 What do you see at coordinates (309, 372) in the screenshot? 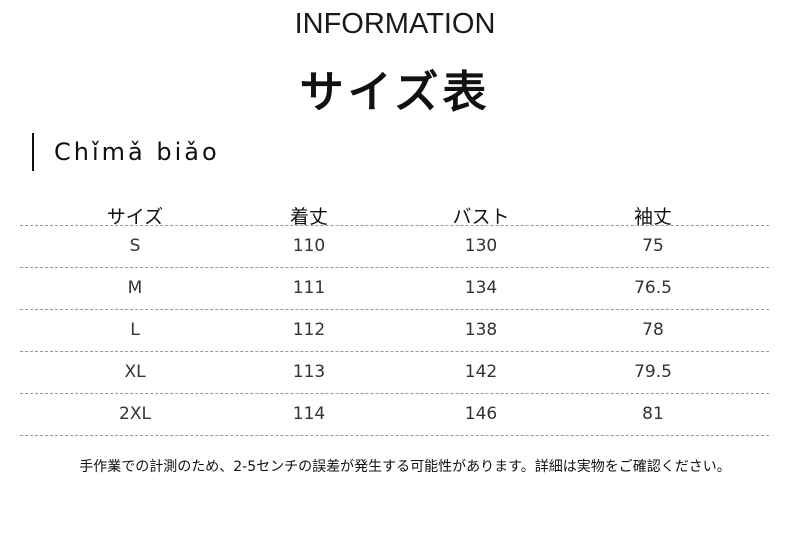
I see `table-cell: 113` at bounding box center [309, 372].